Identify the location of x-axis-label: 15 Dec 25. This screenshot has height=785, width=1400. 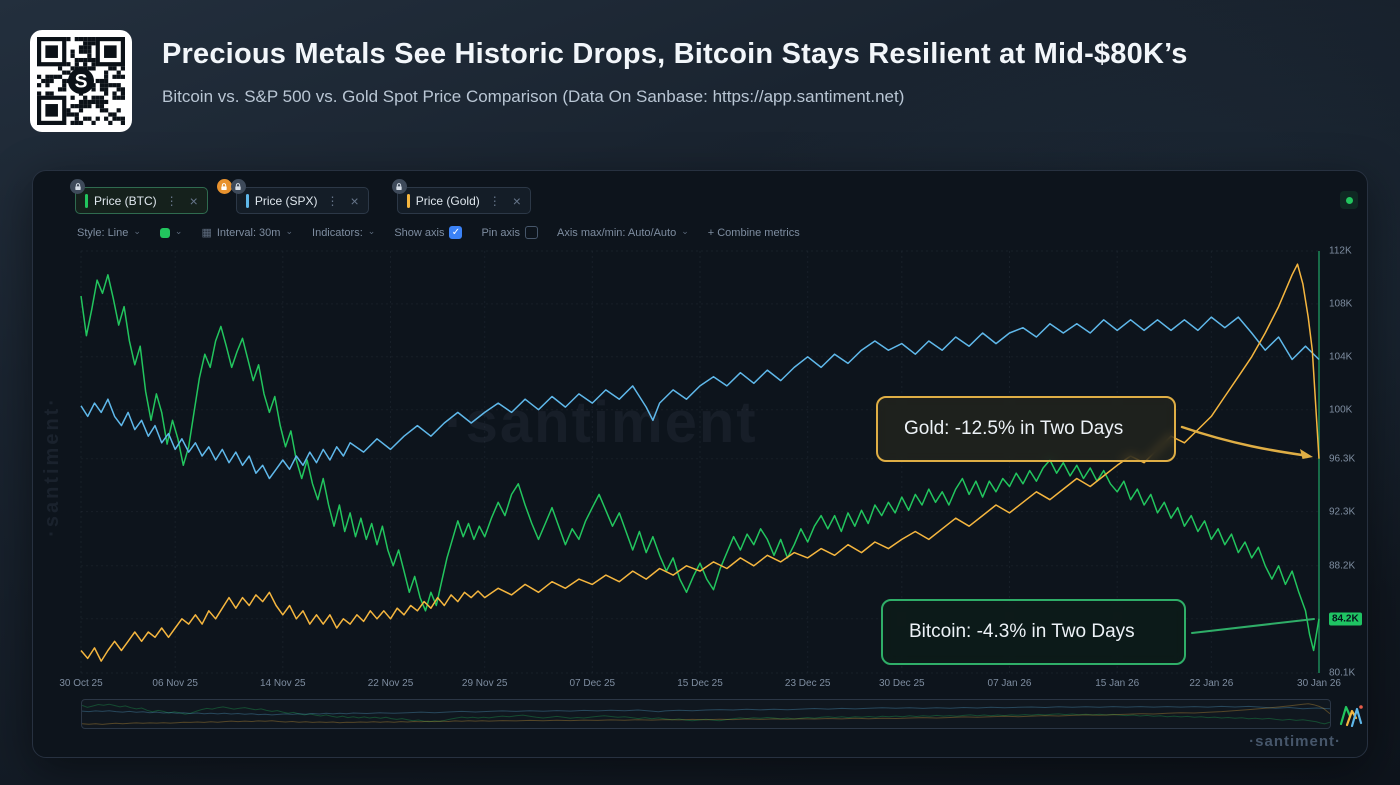
(700, 683).